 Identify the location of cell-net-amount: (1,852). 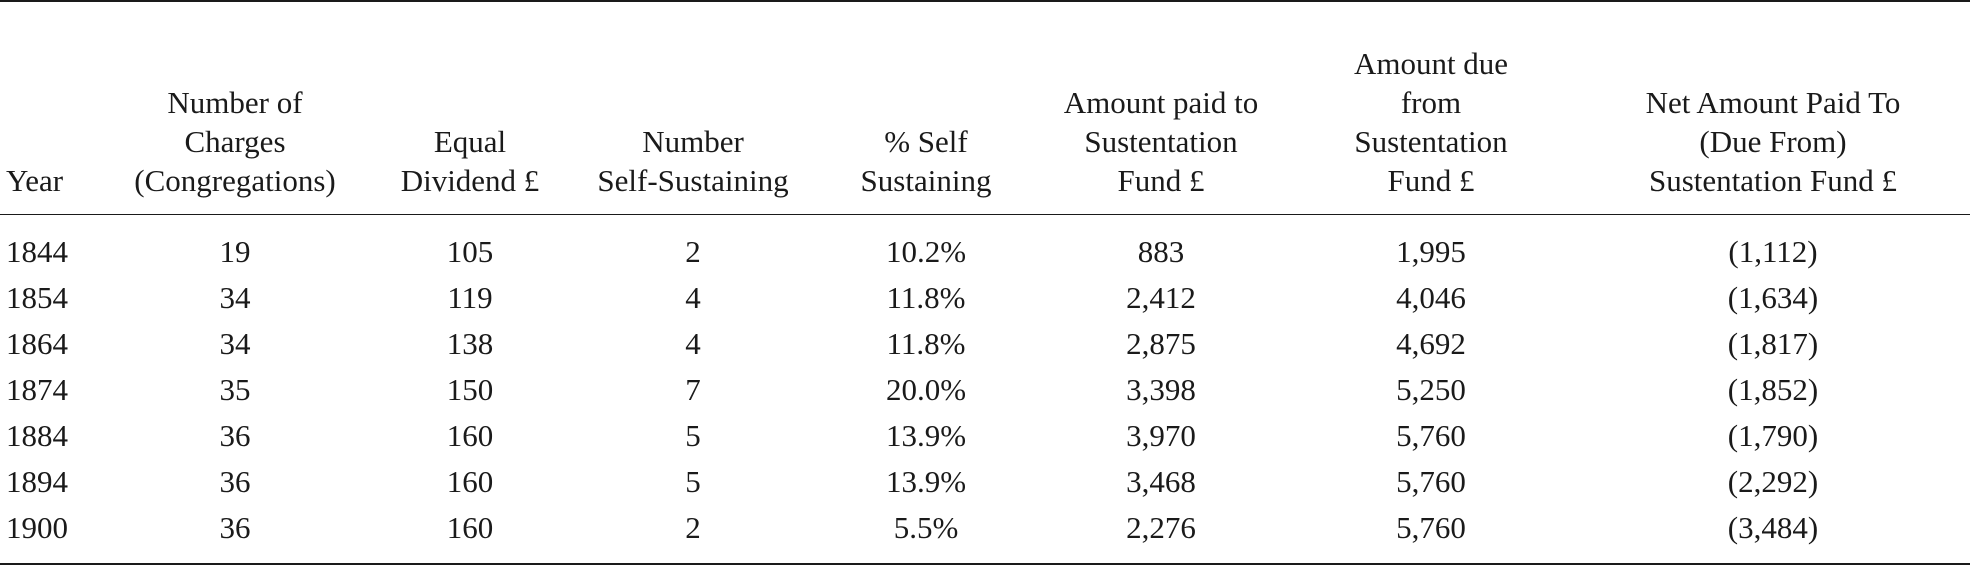
(1773, 389).